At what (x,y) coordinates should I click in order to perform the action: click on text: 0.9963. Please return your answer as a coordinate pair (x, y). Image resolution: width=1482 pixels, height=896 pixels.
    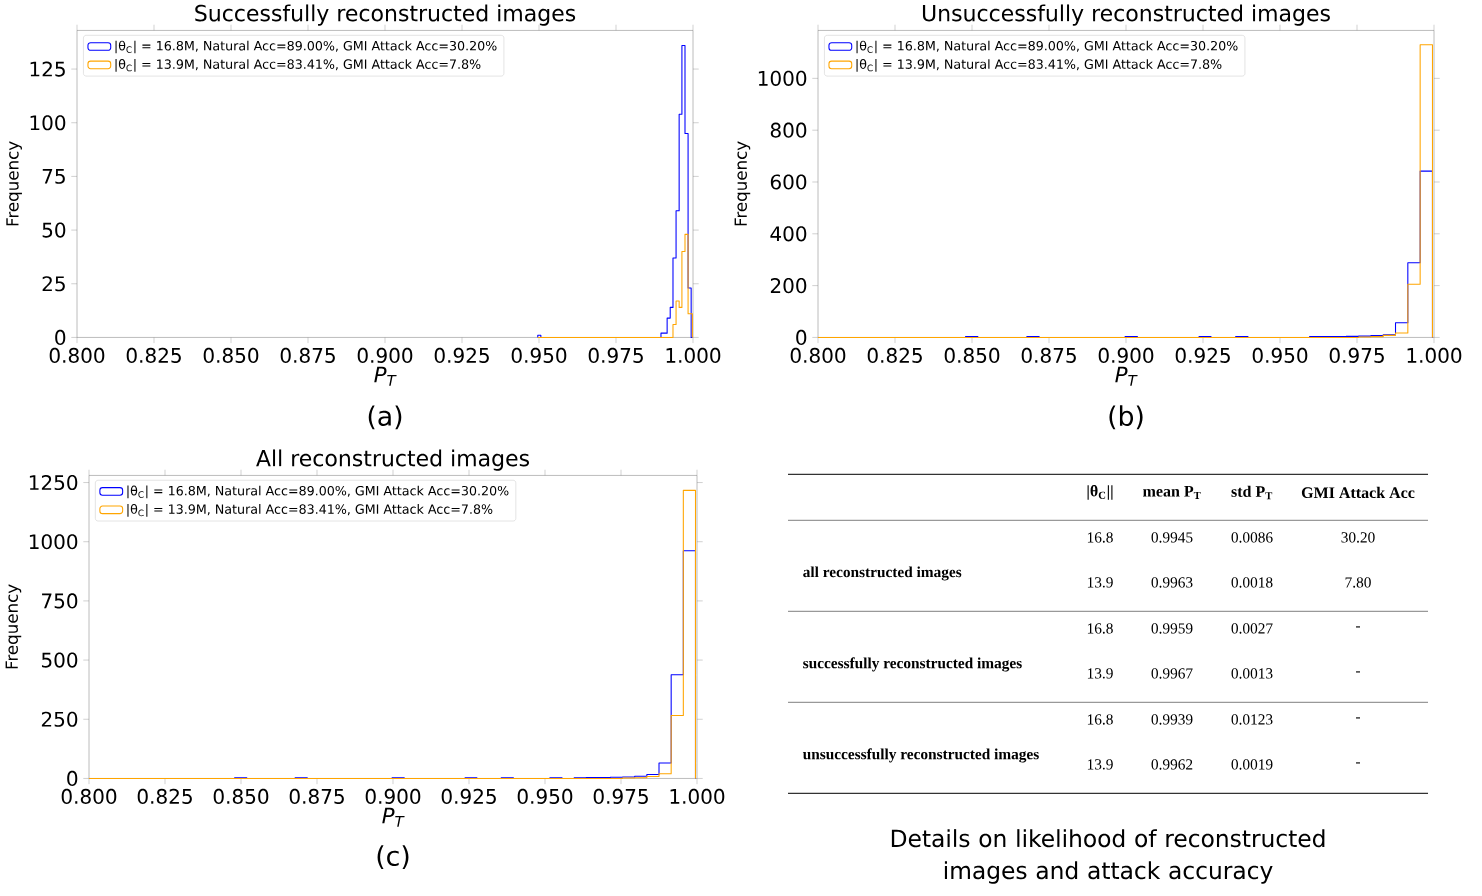
    Looking at the image, I should click on (1172, 582).